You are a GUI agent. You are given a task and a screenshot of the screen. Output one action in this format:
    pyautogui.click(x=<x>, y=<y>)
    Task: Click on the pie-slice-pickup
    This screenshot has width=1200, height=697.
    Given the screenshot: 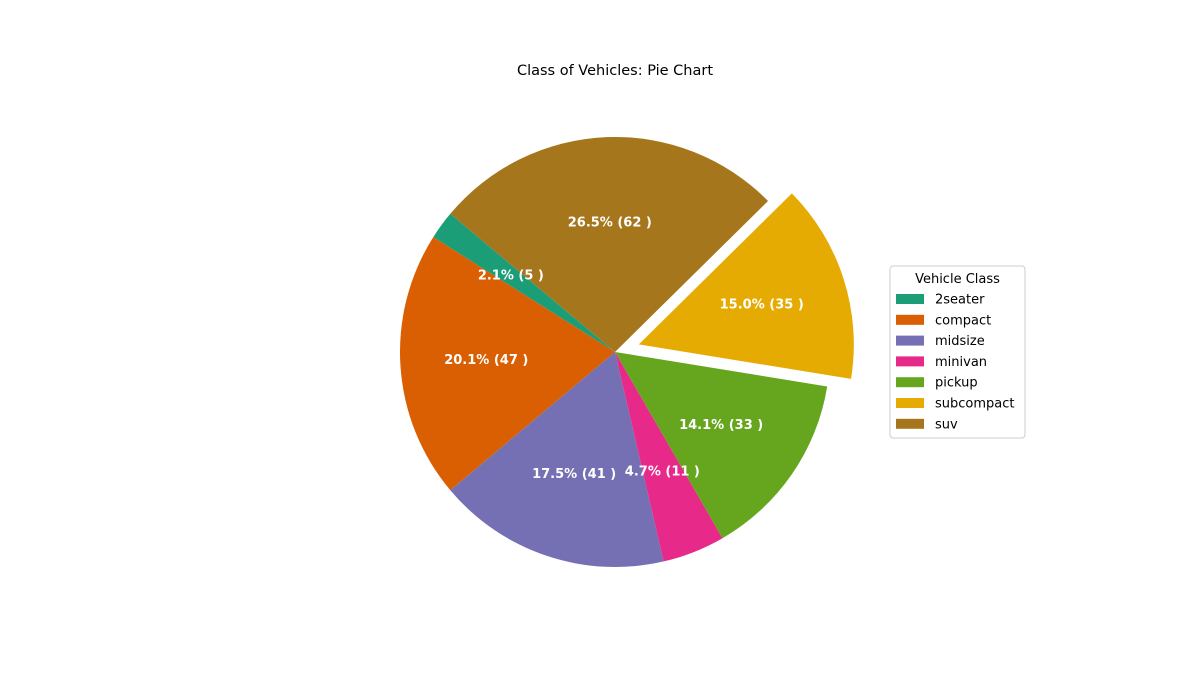 What is the action you would take?
    pyautogui.click(x=721, y=445)
    